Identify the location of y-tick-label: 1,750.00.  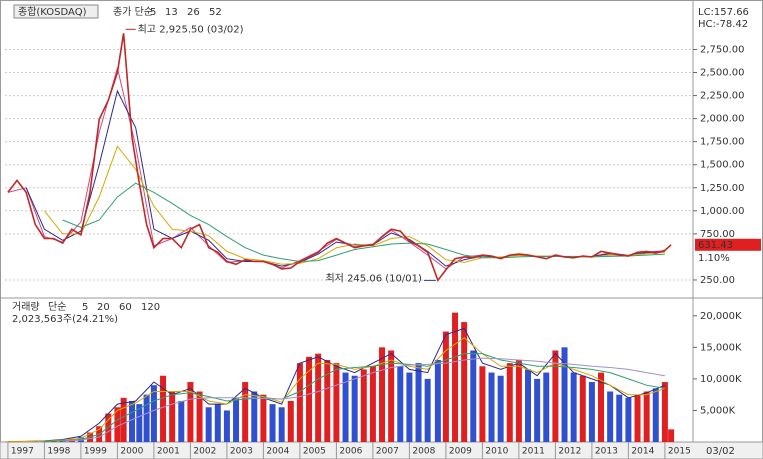
(722, 142).